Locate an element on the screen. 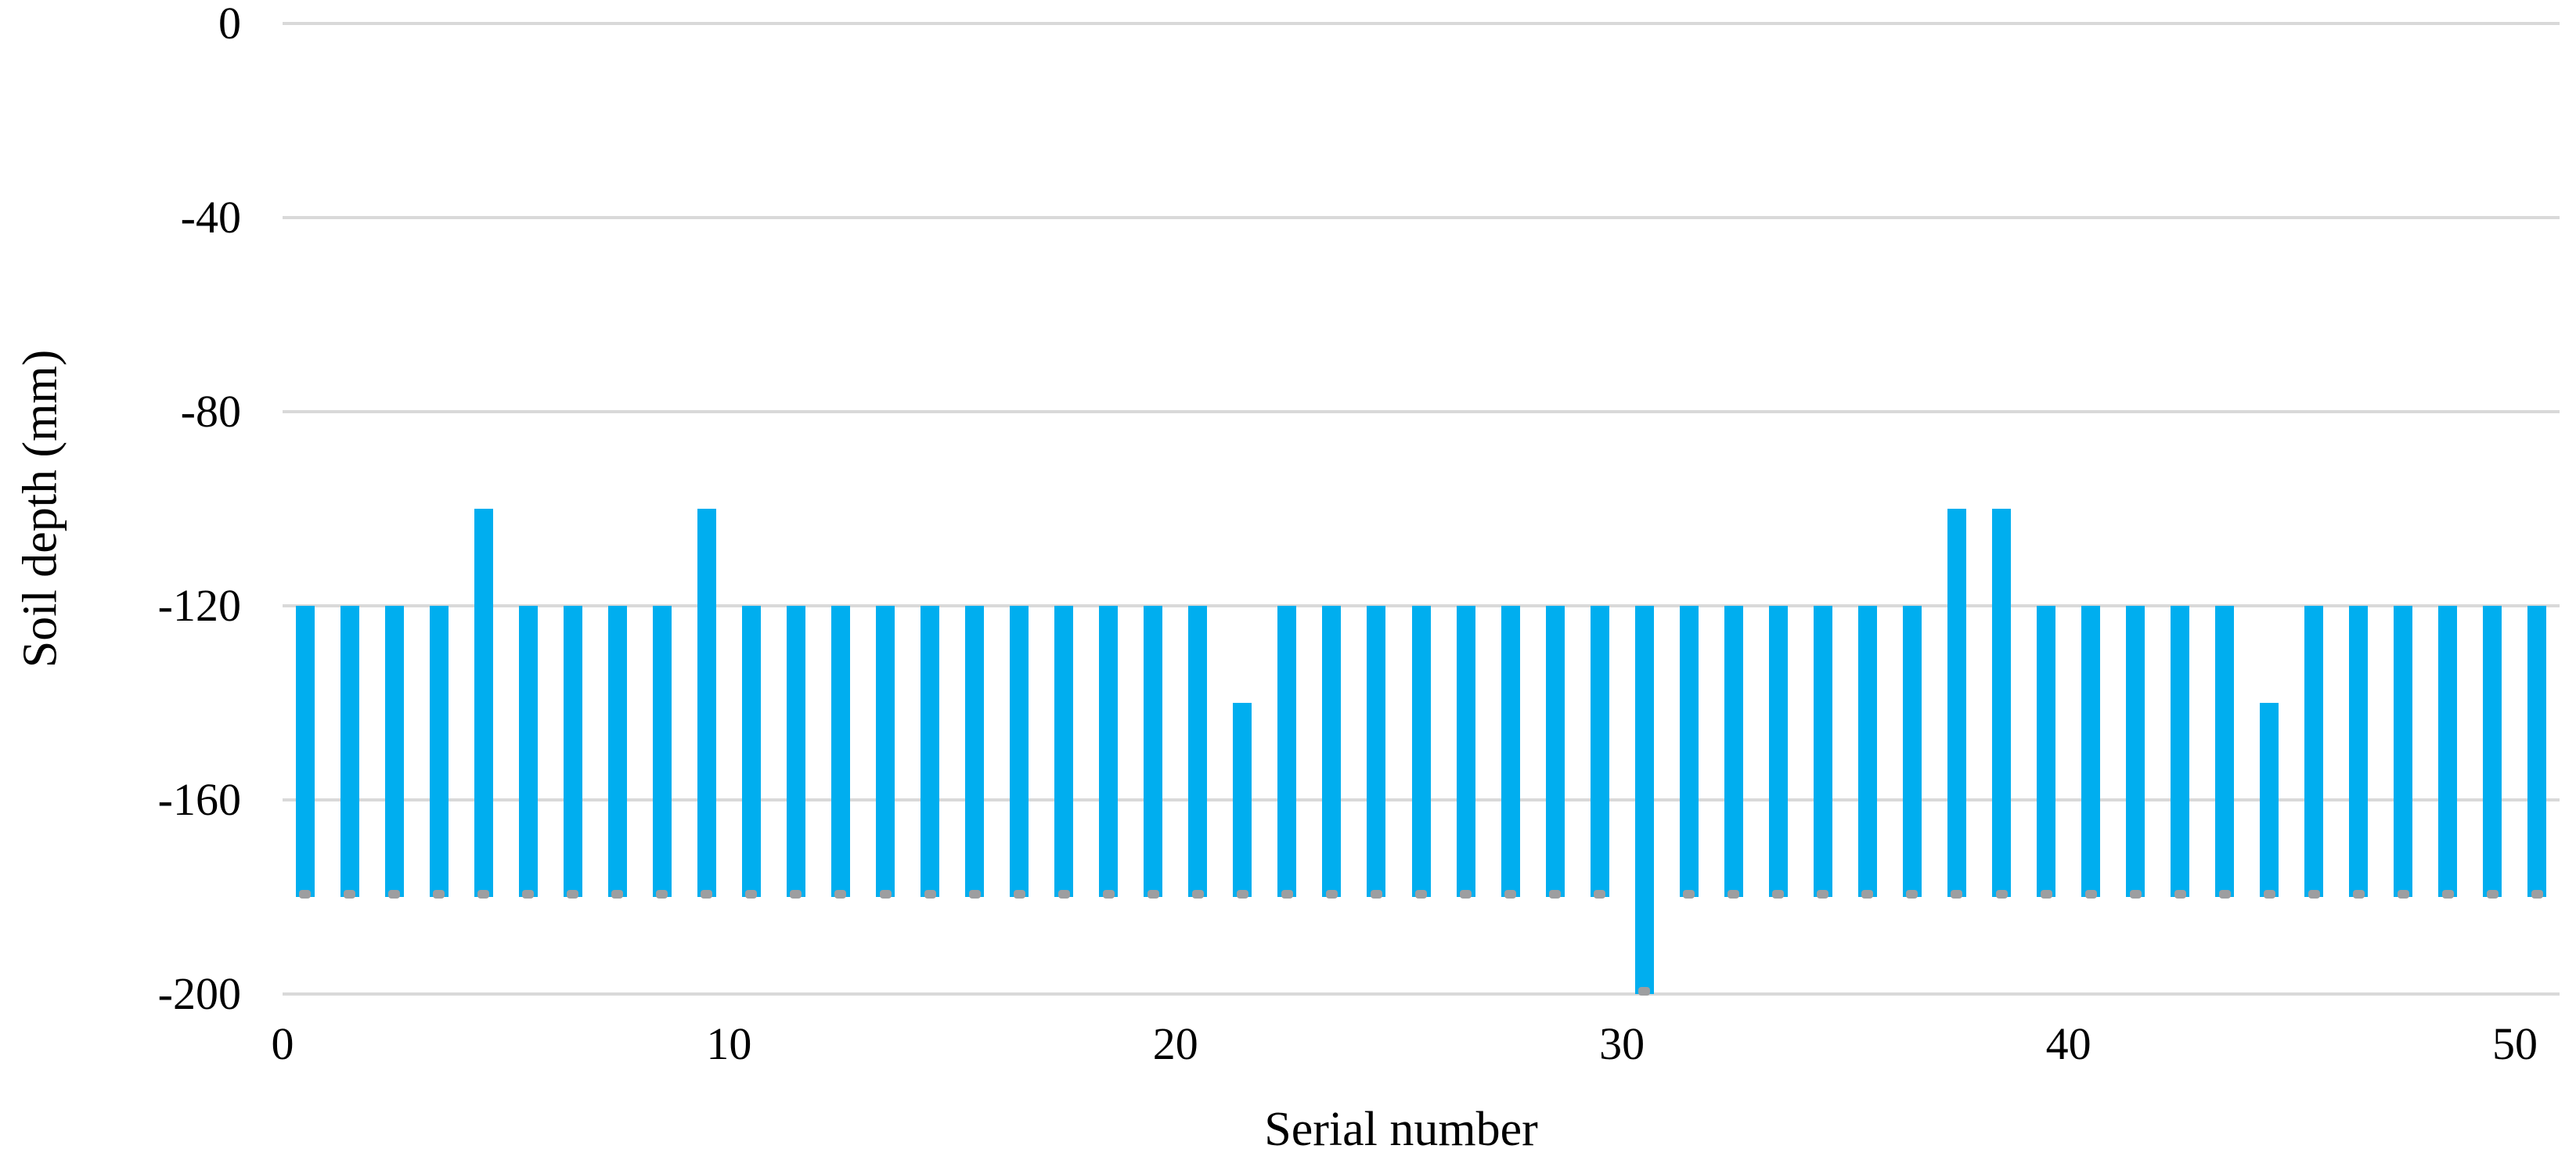  y-tick-label: -160 is located at coordinates (199, 799).